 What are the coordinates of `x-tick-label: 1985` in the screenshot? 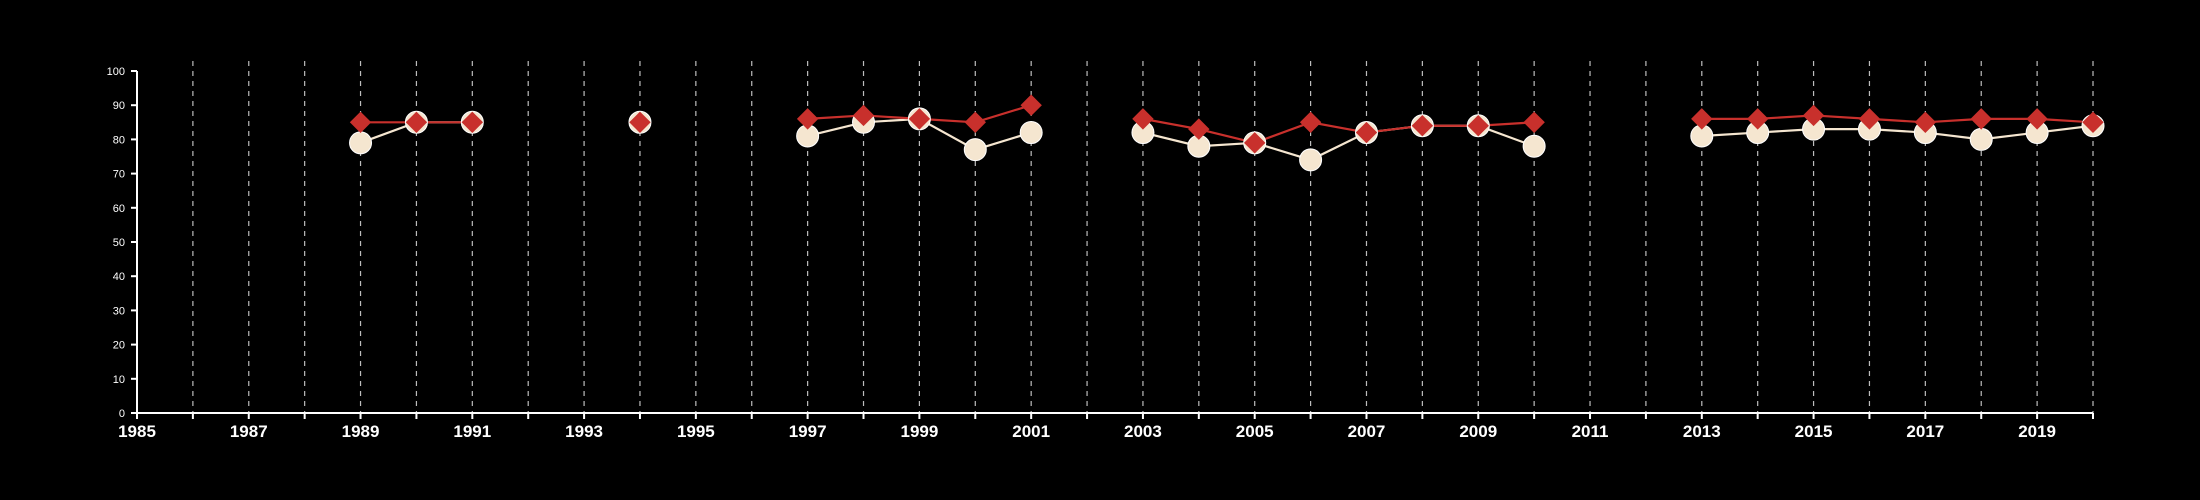 It's located at (137, 431).